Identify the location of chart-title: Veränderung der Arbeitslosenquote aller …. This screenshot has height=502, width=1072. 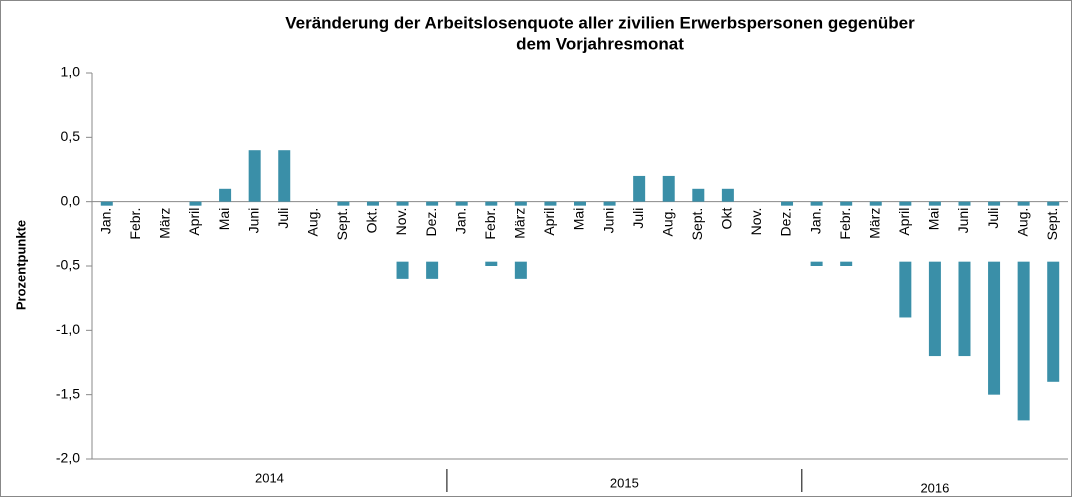
(600, 22).